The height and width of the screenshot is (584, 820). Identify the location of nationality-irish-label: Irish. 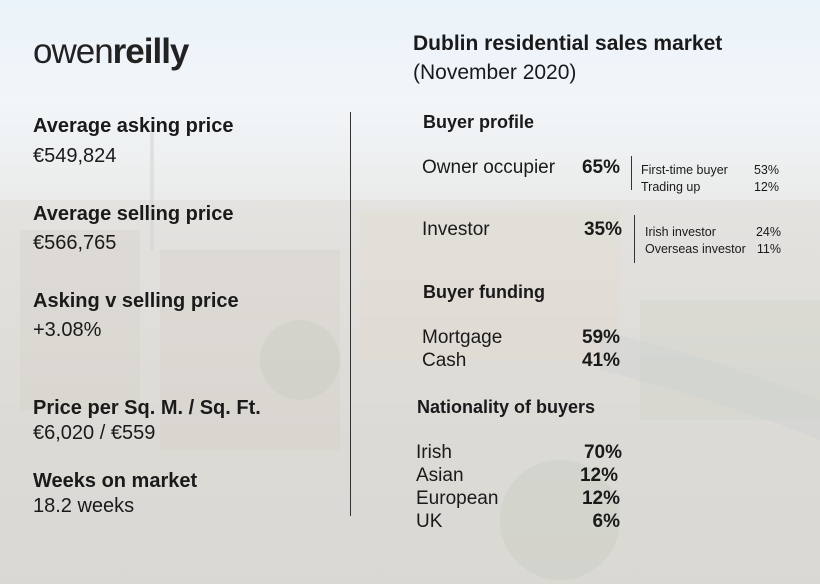
(434, 452).